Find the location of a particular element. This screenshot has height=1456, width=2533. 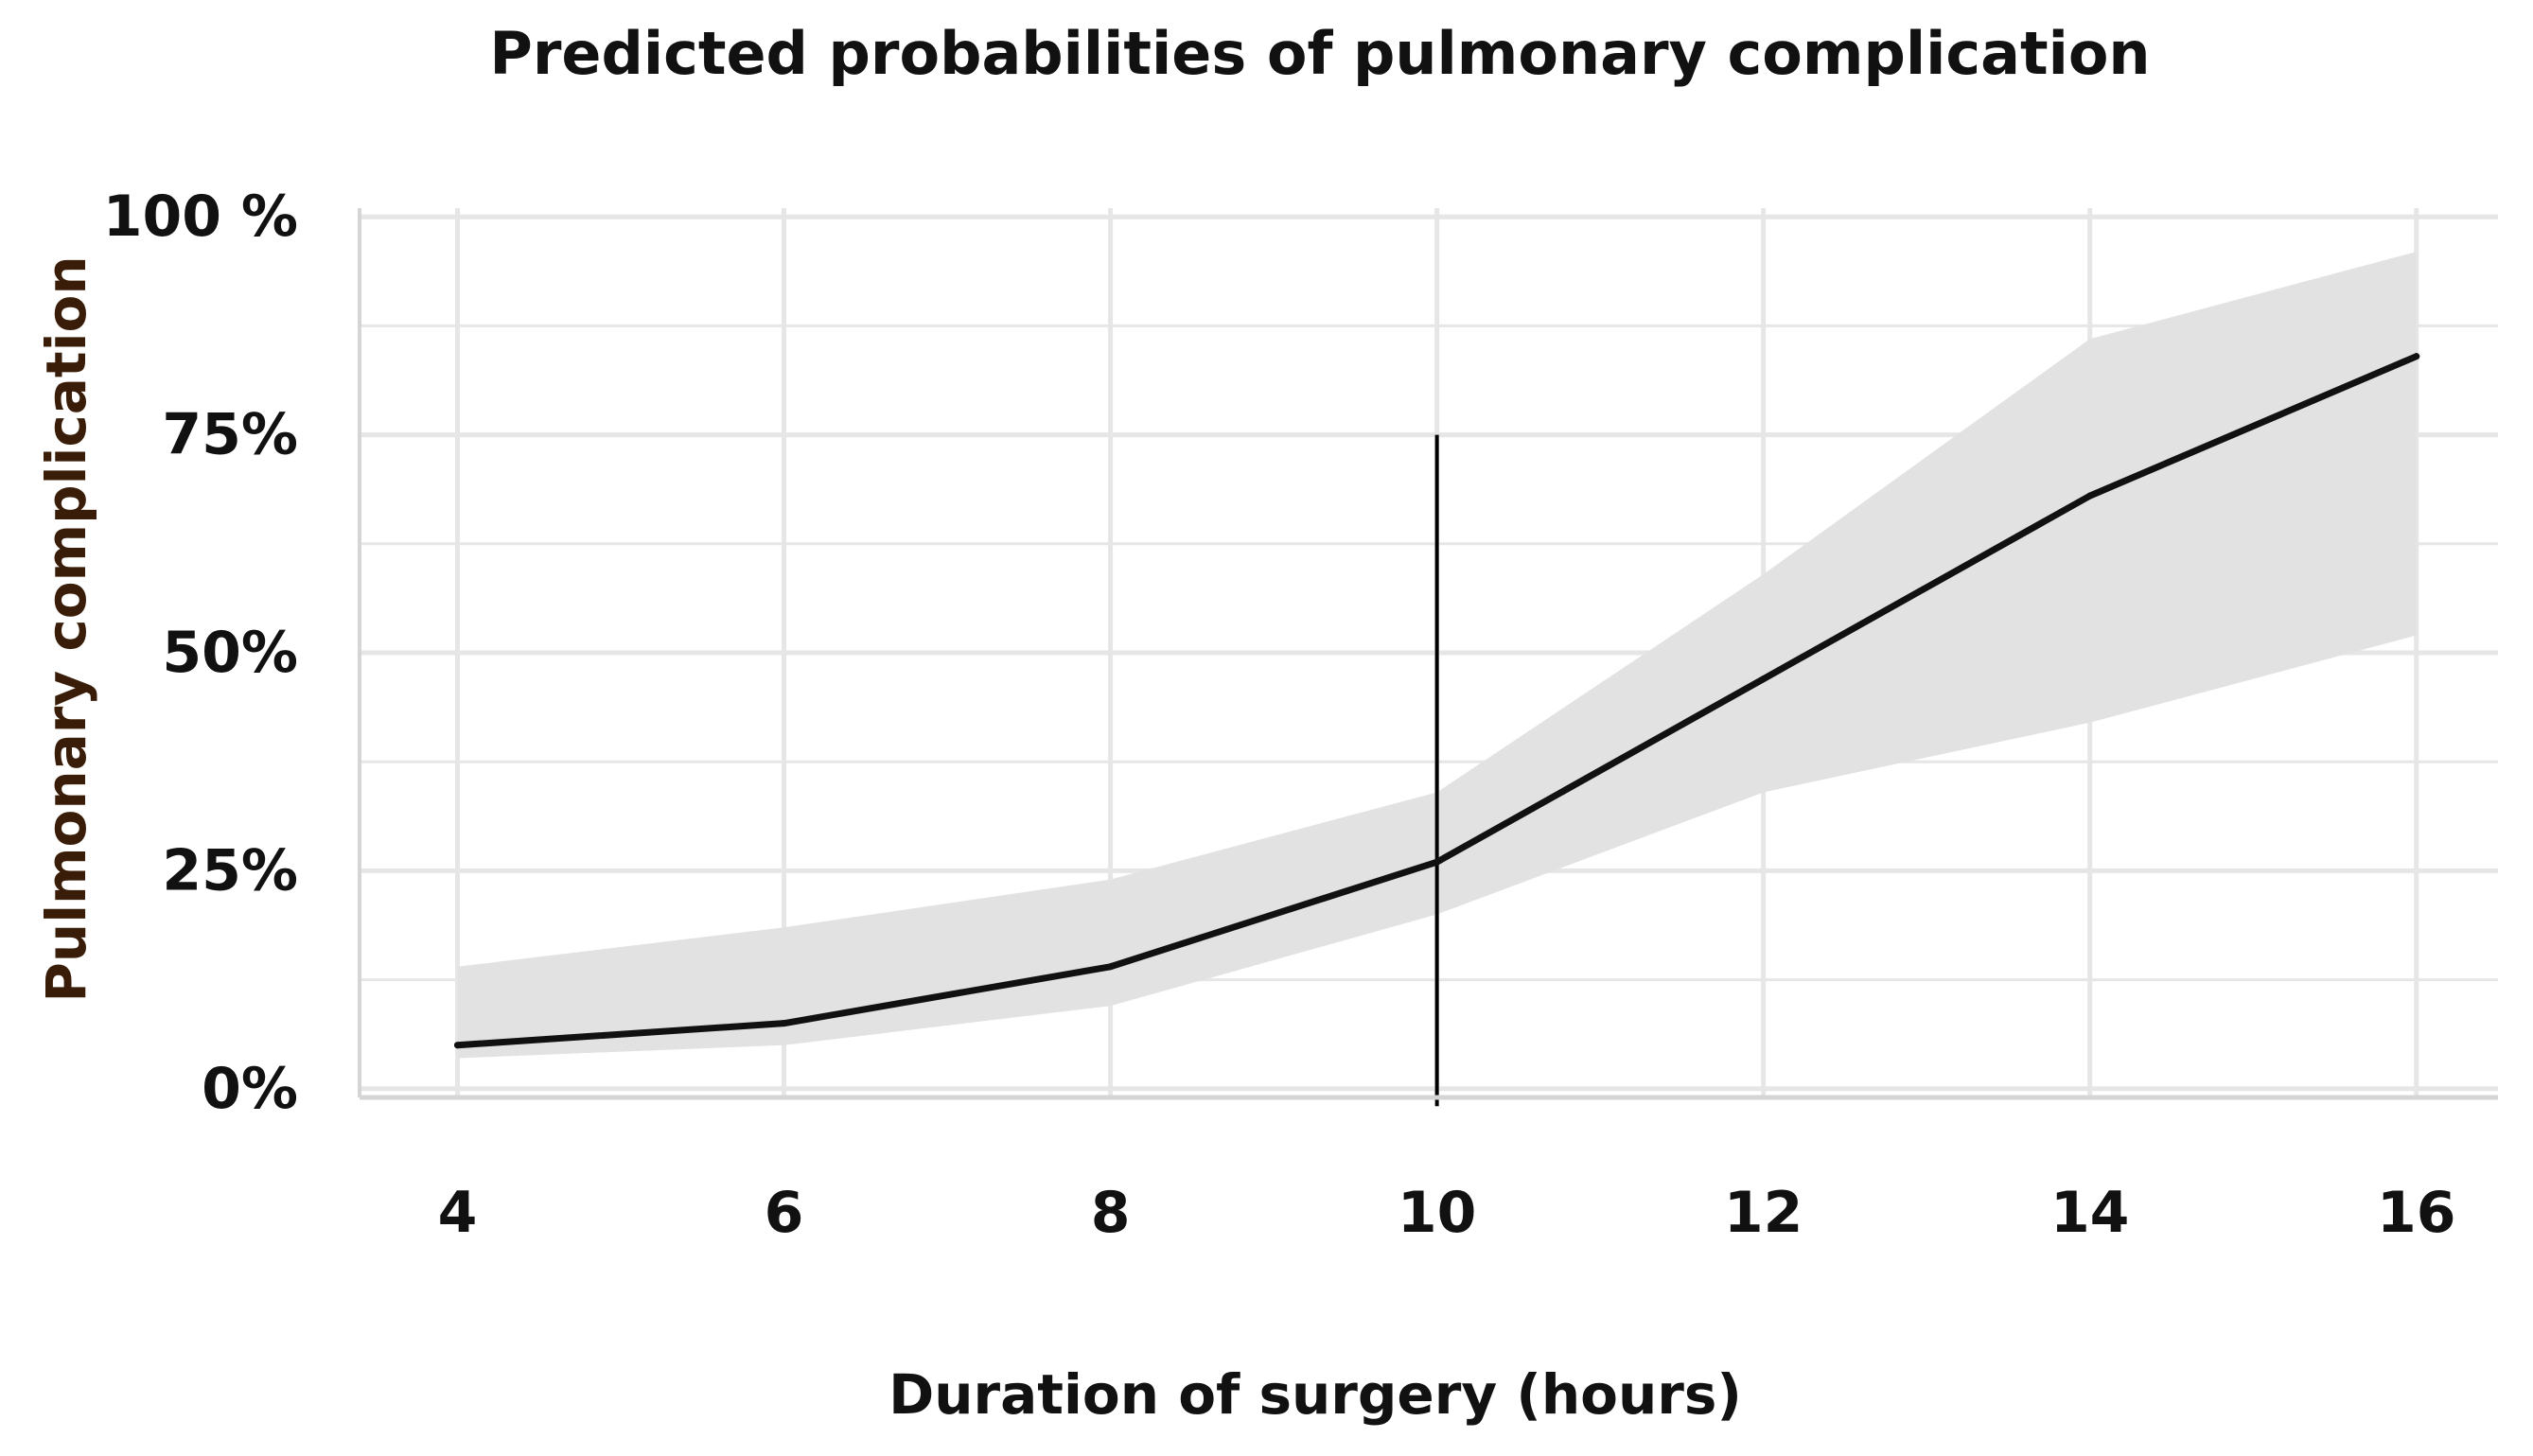

y-tick-label-75: 75% is located at coordinates (230, 435).